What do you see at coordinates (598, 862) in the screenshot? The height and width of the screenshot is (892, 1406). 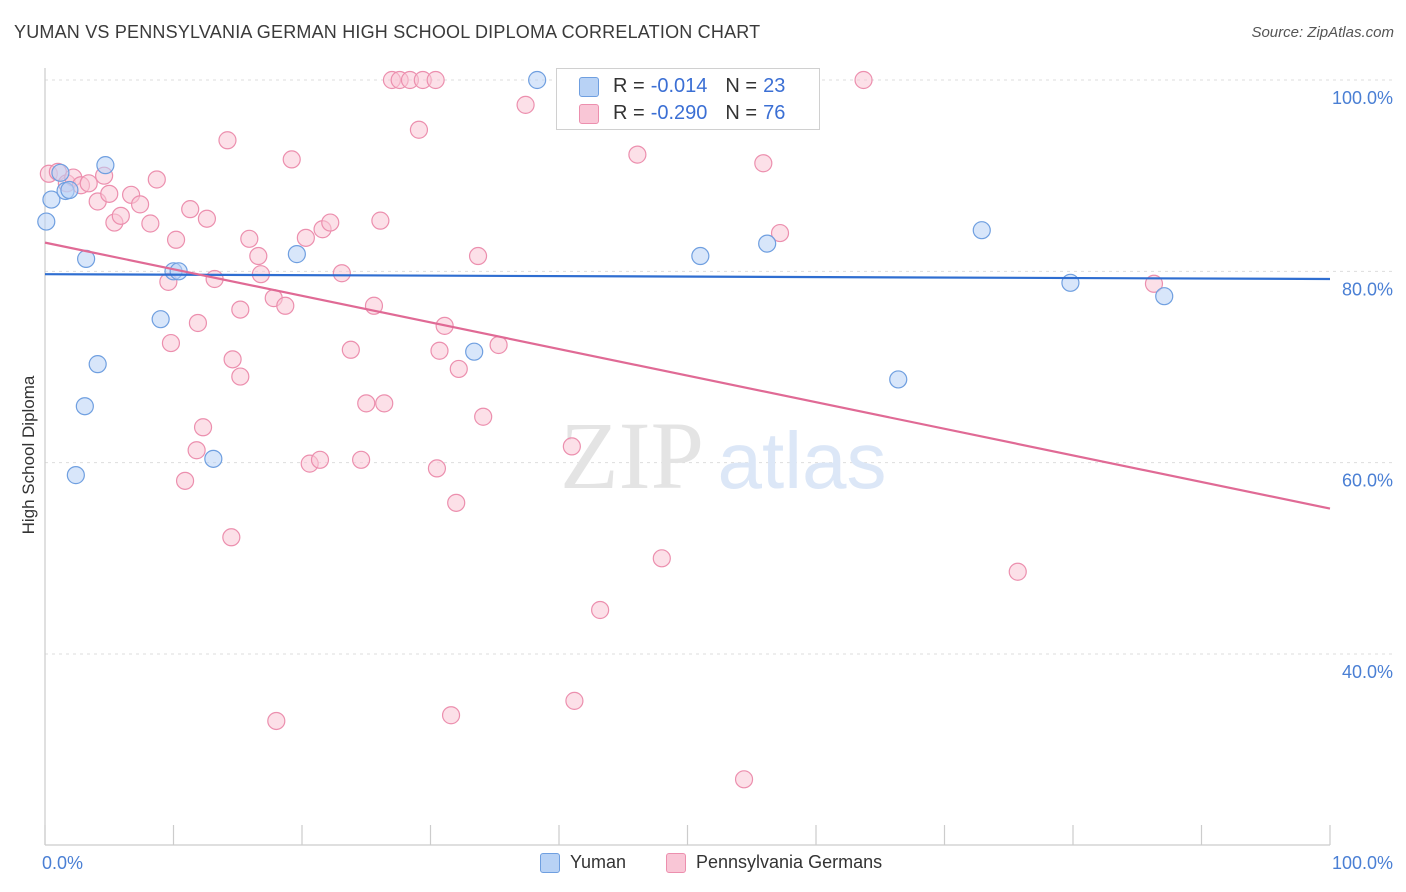 I see `legend-label-yuman: Yuman` at bounding box center [598, 862].